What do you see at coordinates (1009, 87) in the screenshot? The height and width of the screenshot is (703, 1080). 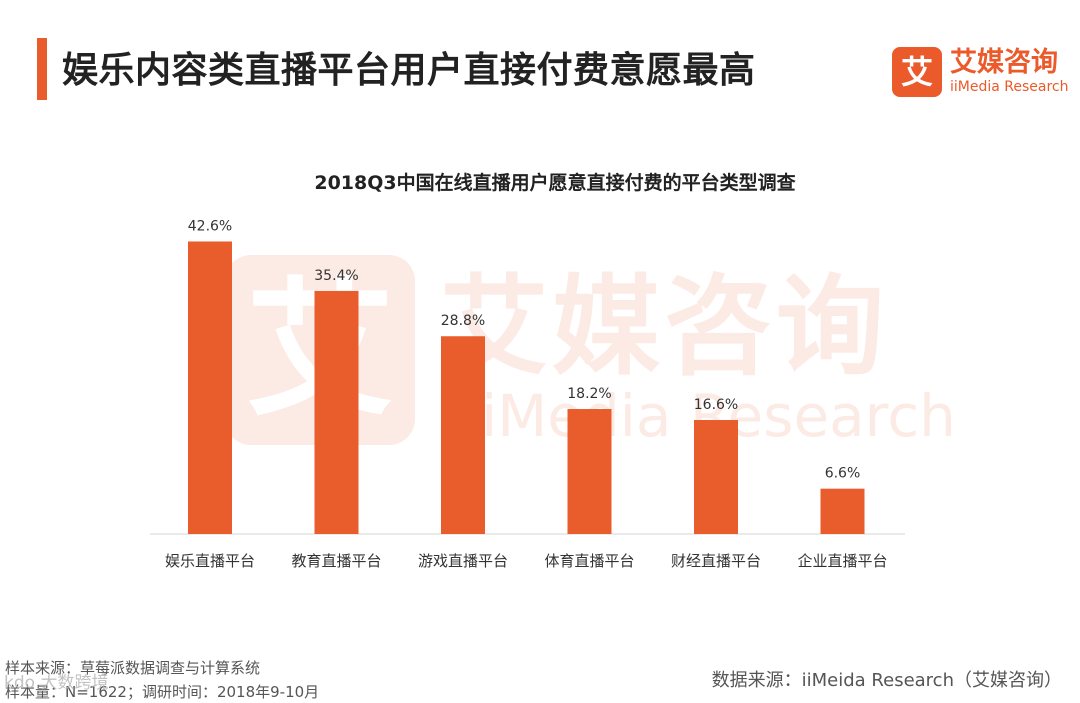 I see `logo-name-en: iiMedia Research` at bounding box center [1009, 87].